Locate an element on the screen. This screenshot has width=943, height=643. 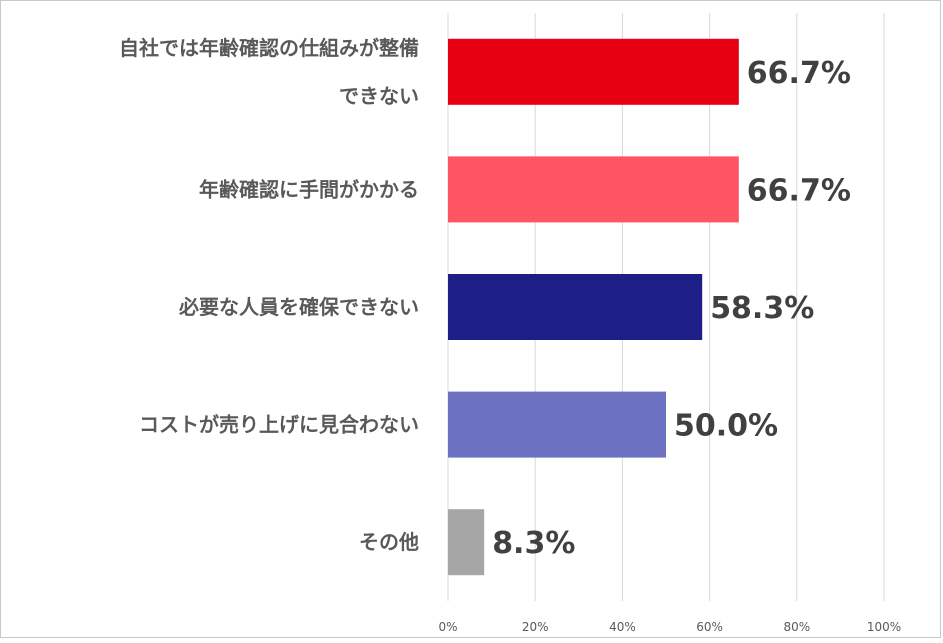
data-label: 50.0% is located at coordinates (726, 426).